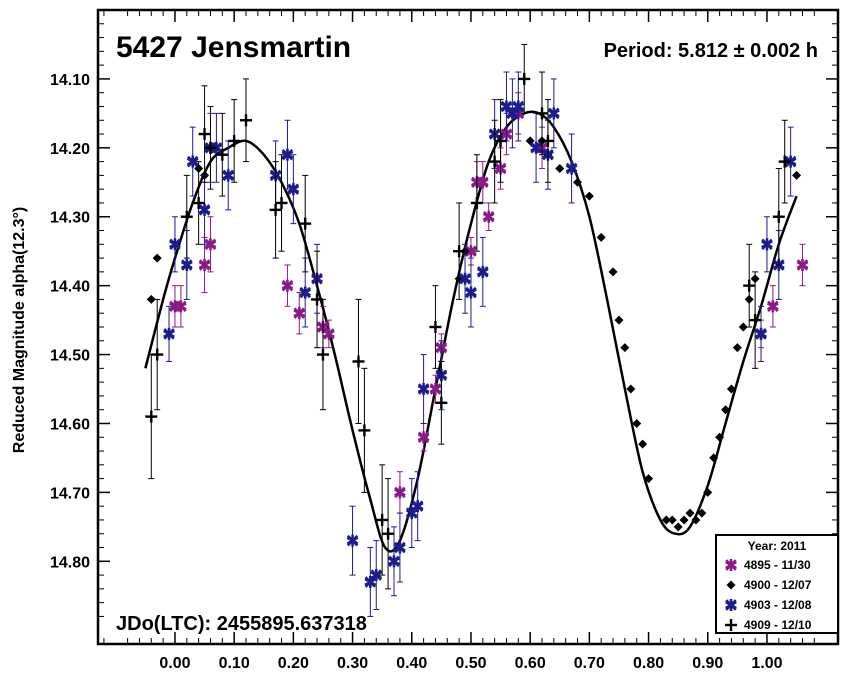  I want to click on legend-entry: 4895 - 11/30, so click(777, 565).